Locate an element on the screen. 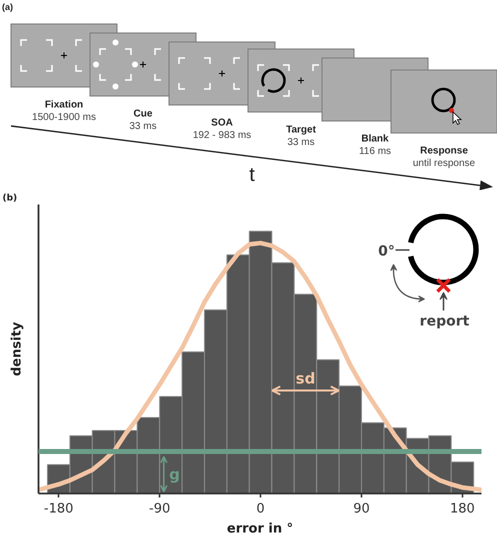  text: 192 - 983 ms is located at coordinates (222, 135).